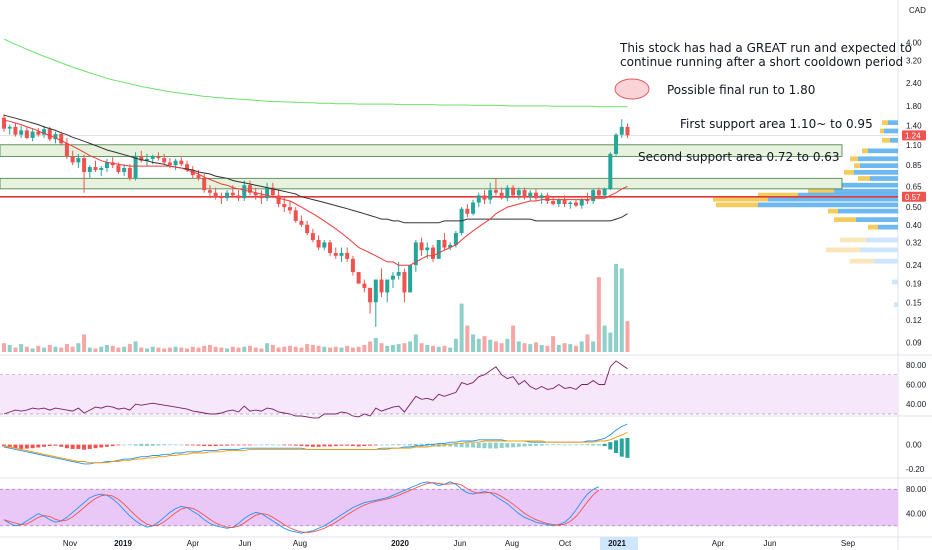 The width and height of the screenshot is (932, 550). Describe the element at coordinates (914, 225) in the screenshot. I see `price-tick-9: 0.40` at that location.